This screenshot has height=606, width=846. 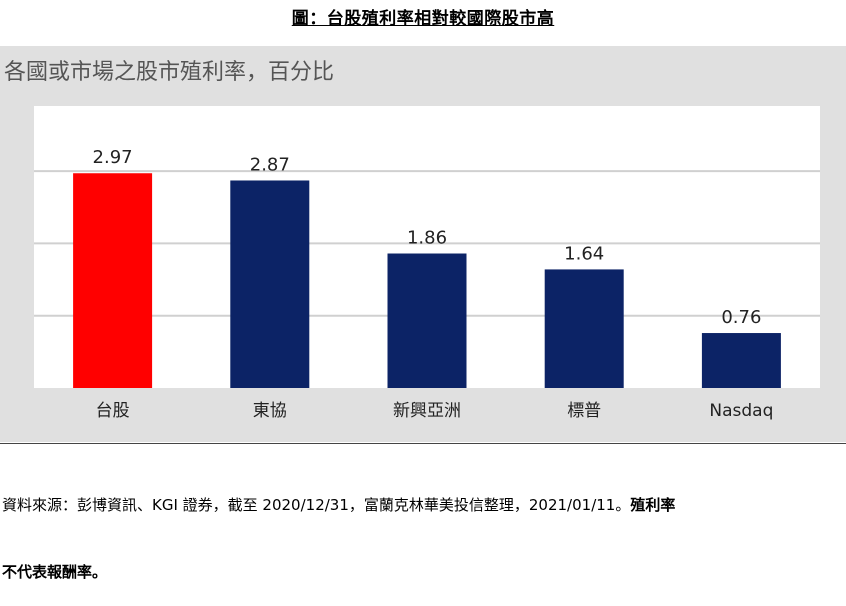 What do you see at coordinates (427, 238) in the screenshot?
I see `data-label-3: 1.86` at bounding box center [427, 238].